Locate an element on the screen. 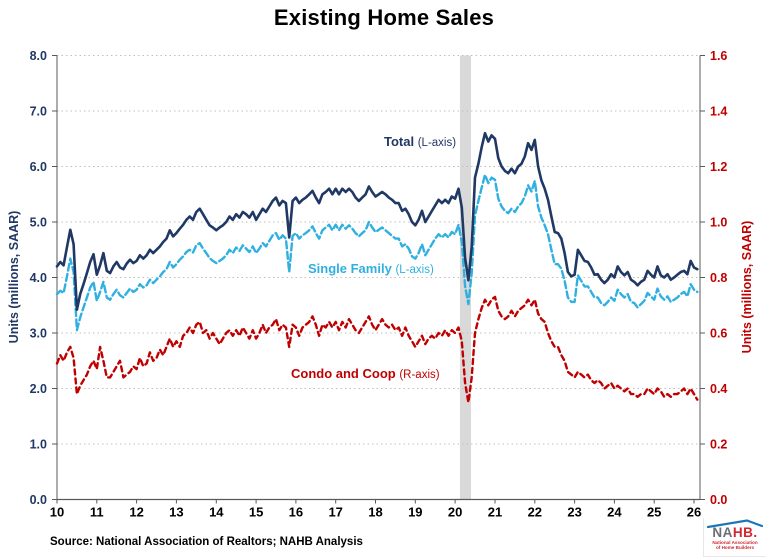  series-label-condo-coop-axis-tag: (R-axis) is located at coordinates (419, 375).